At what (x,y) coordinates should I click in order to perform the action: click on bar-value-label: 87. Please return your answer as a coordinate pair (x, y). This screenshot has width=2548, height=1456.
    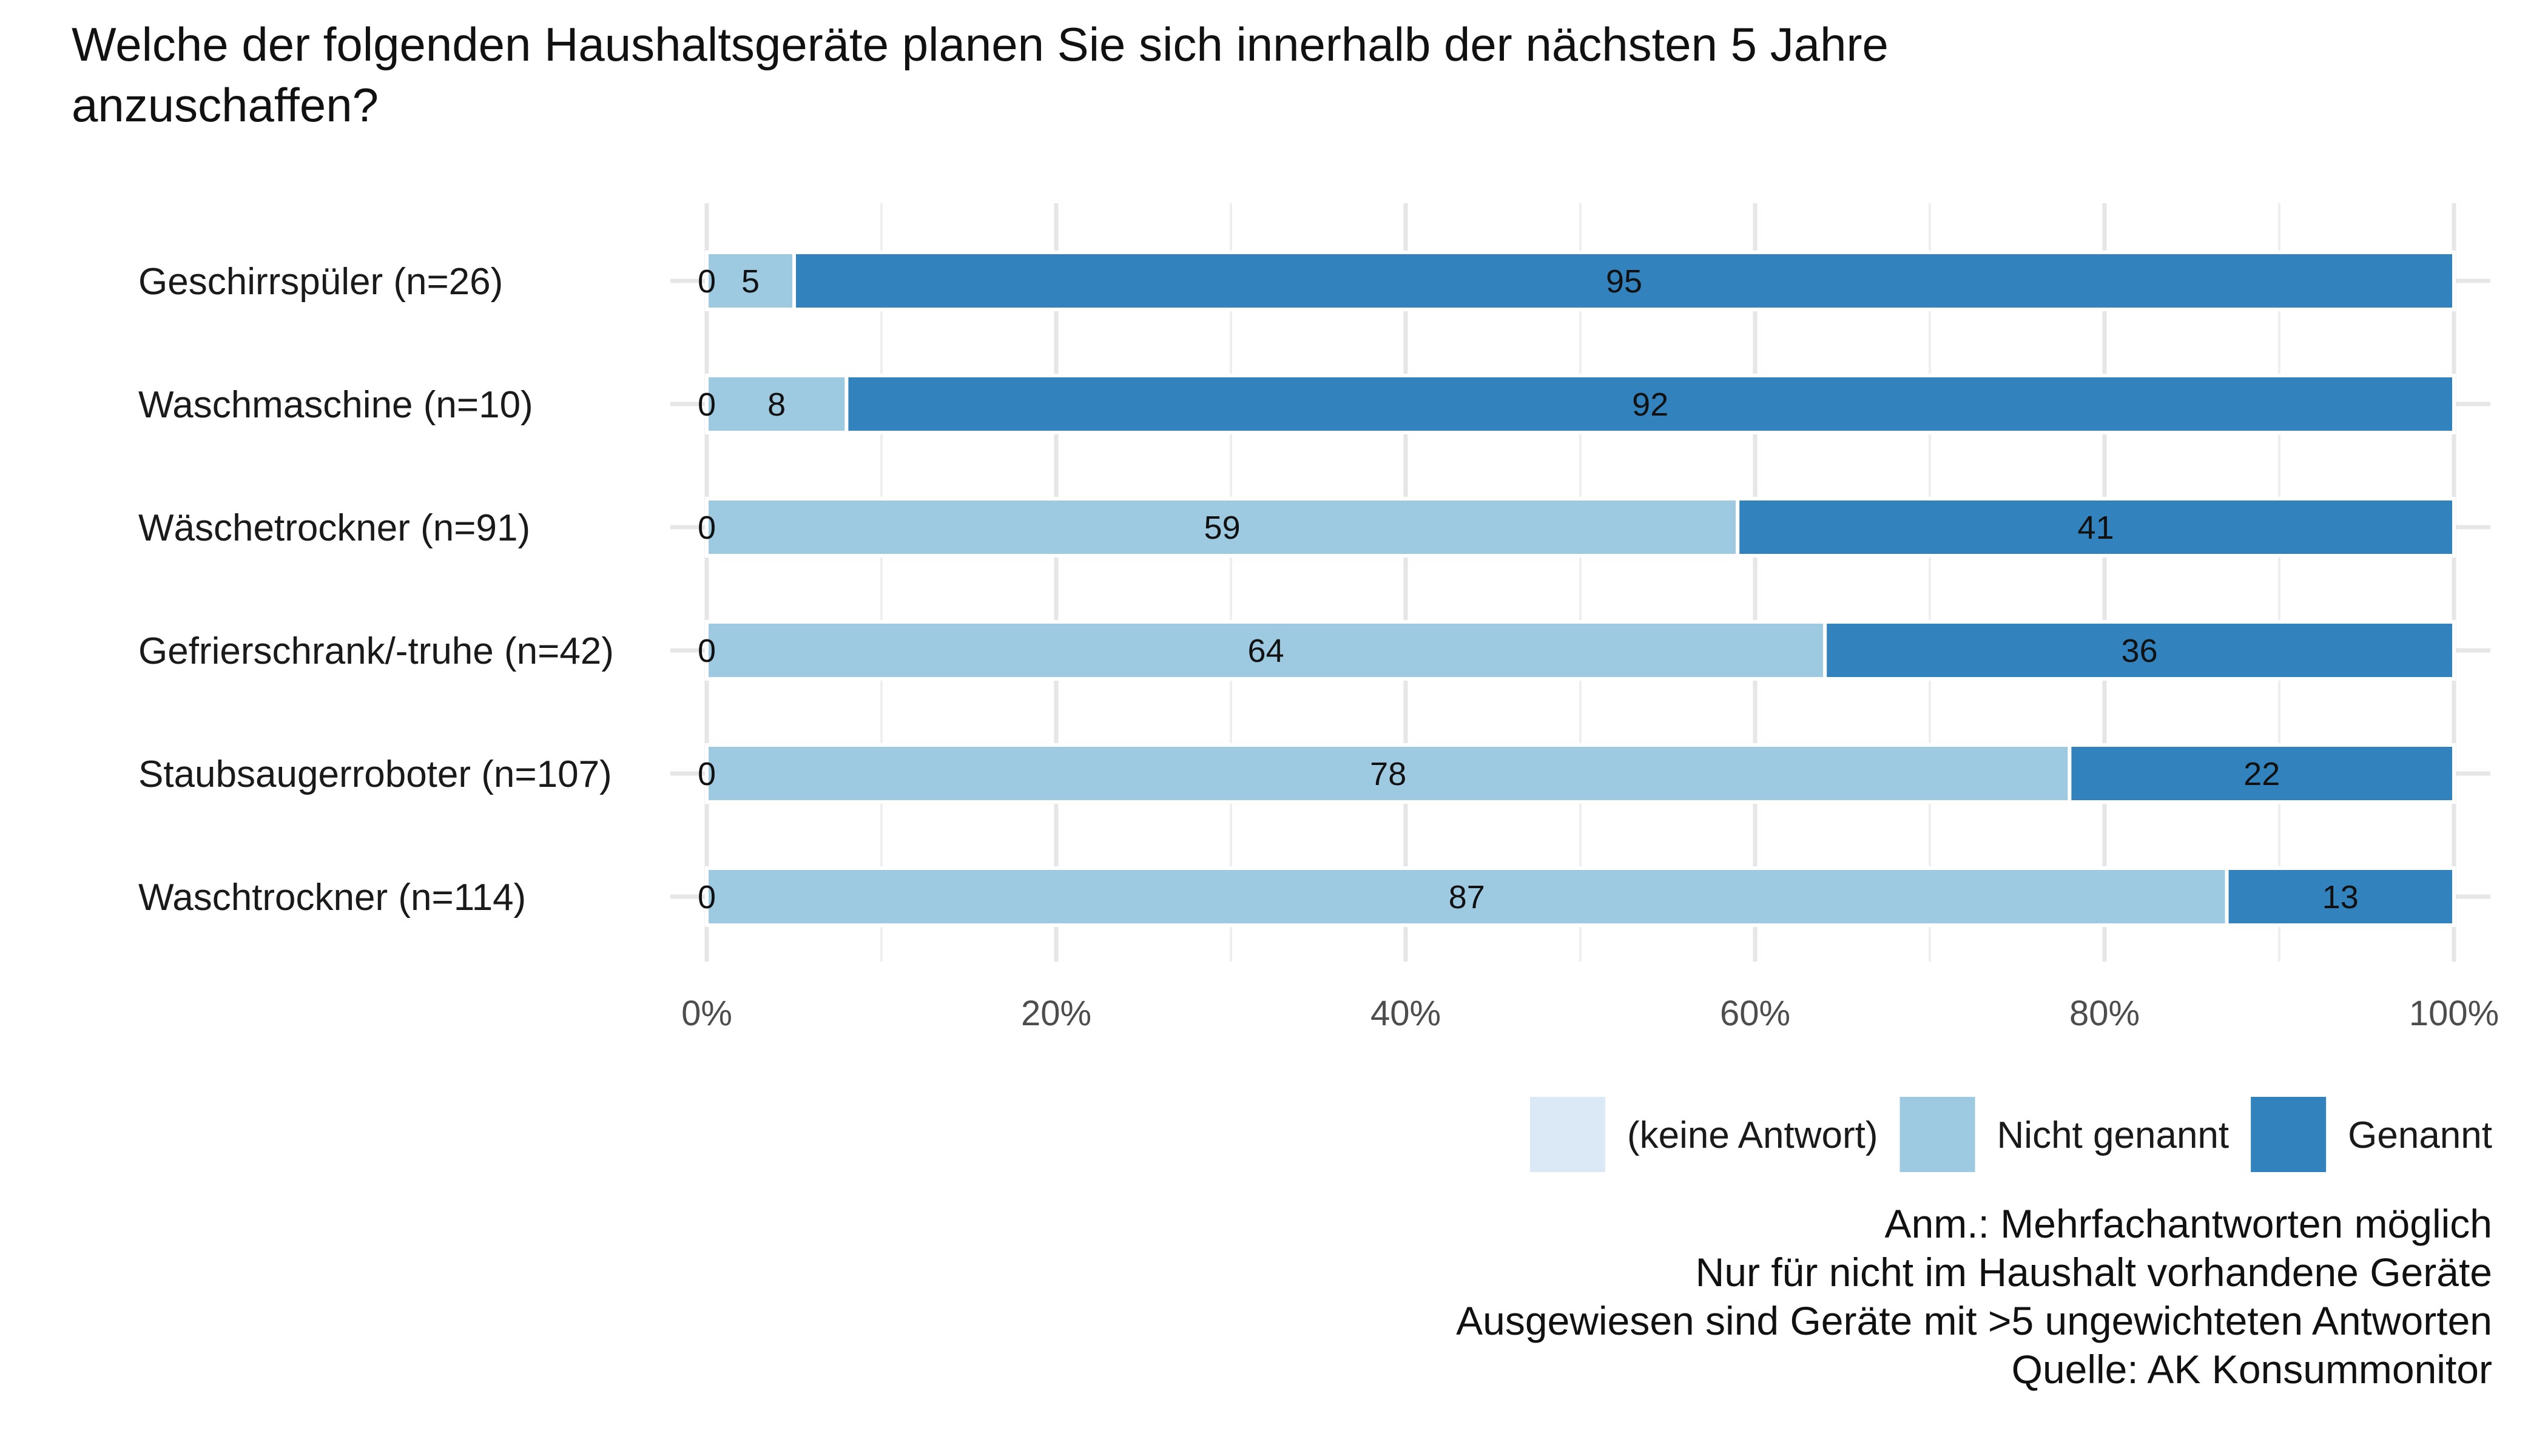
    Looking at the image, I should click on (1467, 897).